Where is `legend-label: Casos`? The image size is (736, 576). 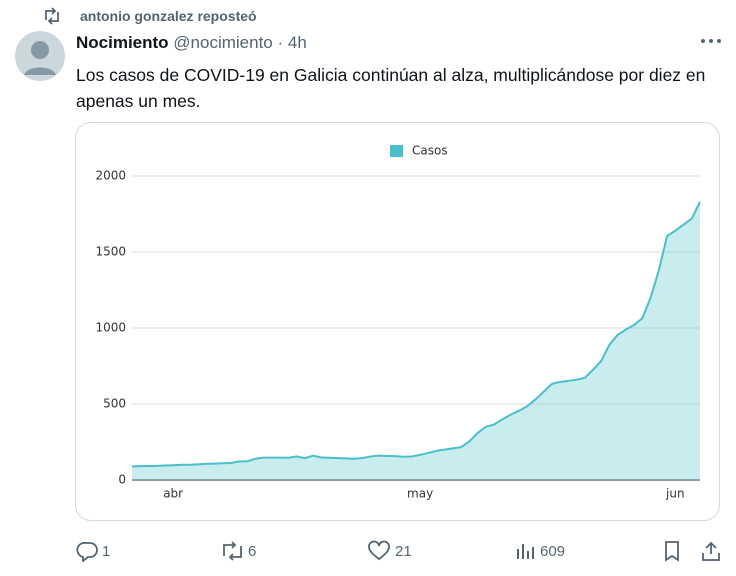 legend-label: Casos is located at coordinates (430, 151).